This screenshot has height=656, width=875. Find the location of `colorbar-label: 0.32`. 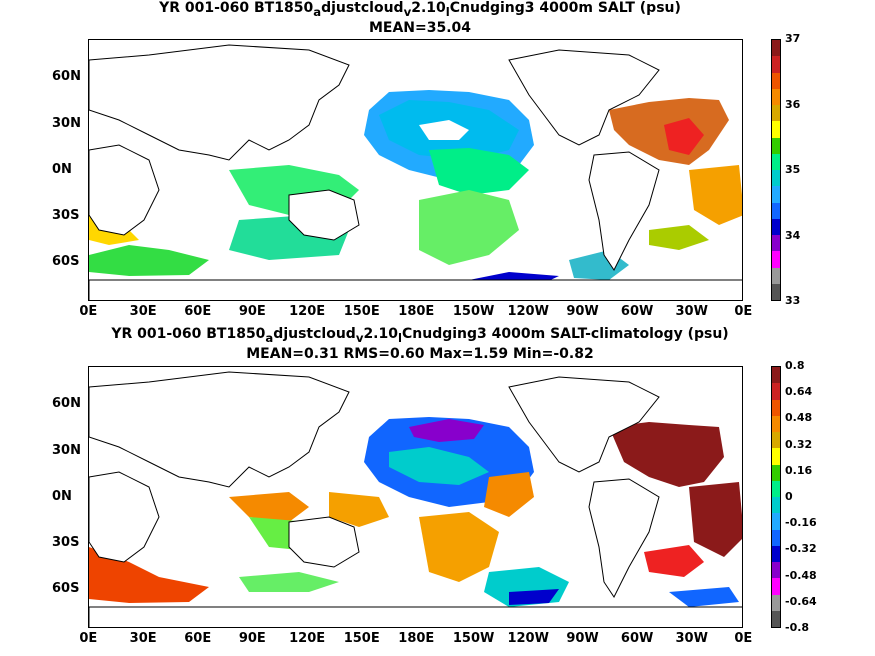

colorbar-label: 0.32 is located at coordinates (799, 444).